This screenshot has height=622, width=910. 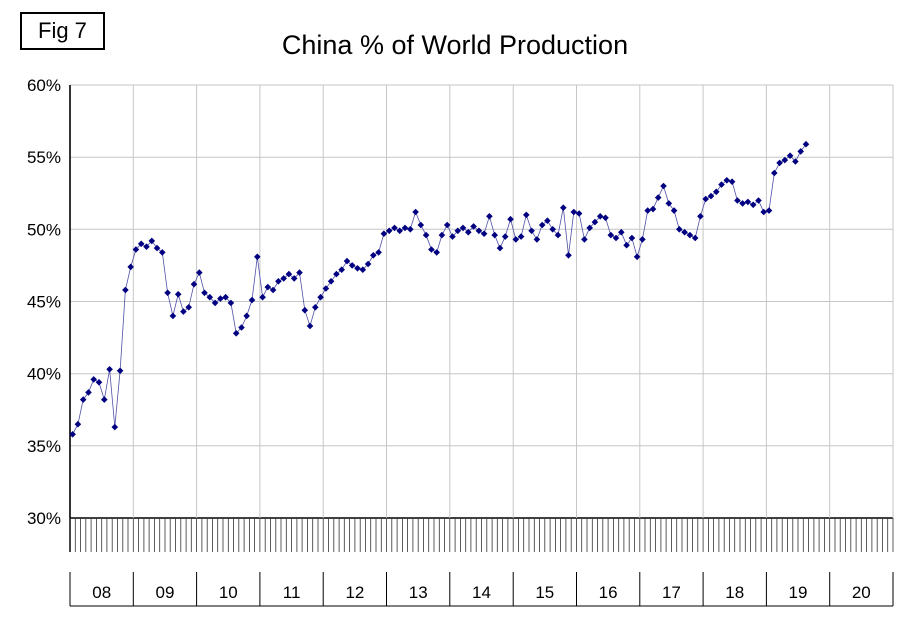 I want to click on svg-text: 13, so click(x=418, y=592).